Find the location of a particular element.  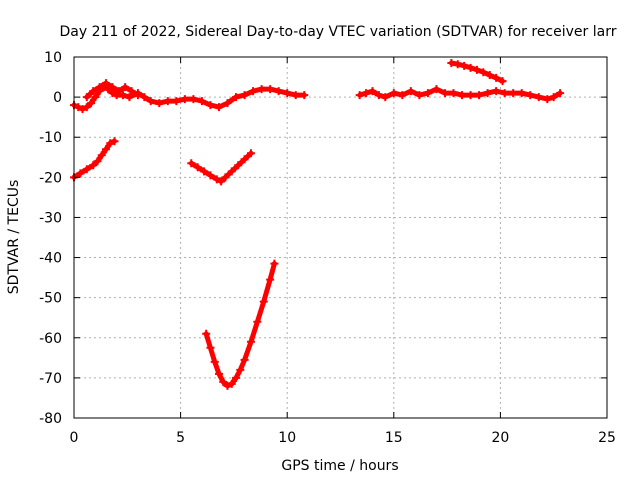

x-tick-label: 5 is located at coordinates (180, 438).